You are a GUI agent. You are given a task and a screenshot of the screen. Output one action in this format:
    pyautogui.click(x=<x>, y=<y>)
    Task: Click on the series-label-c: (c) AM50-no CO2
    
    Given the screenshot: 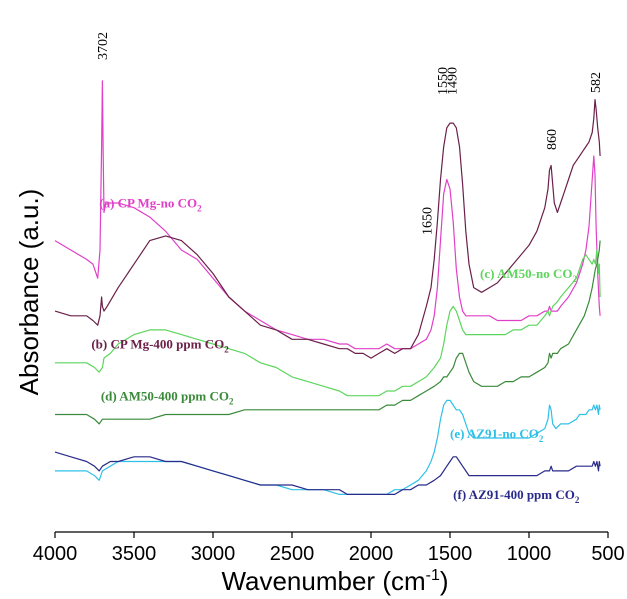 What is the action you would take?
    pyautogui.click(x=528, y=275)
    